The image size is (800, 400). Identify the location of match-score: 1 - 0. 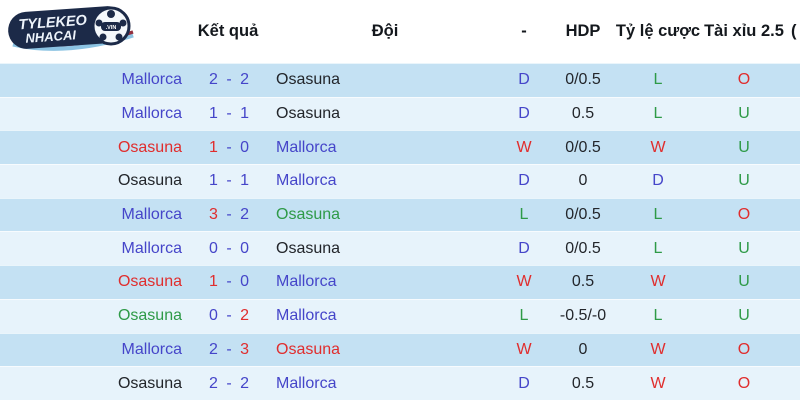
(229, 148).